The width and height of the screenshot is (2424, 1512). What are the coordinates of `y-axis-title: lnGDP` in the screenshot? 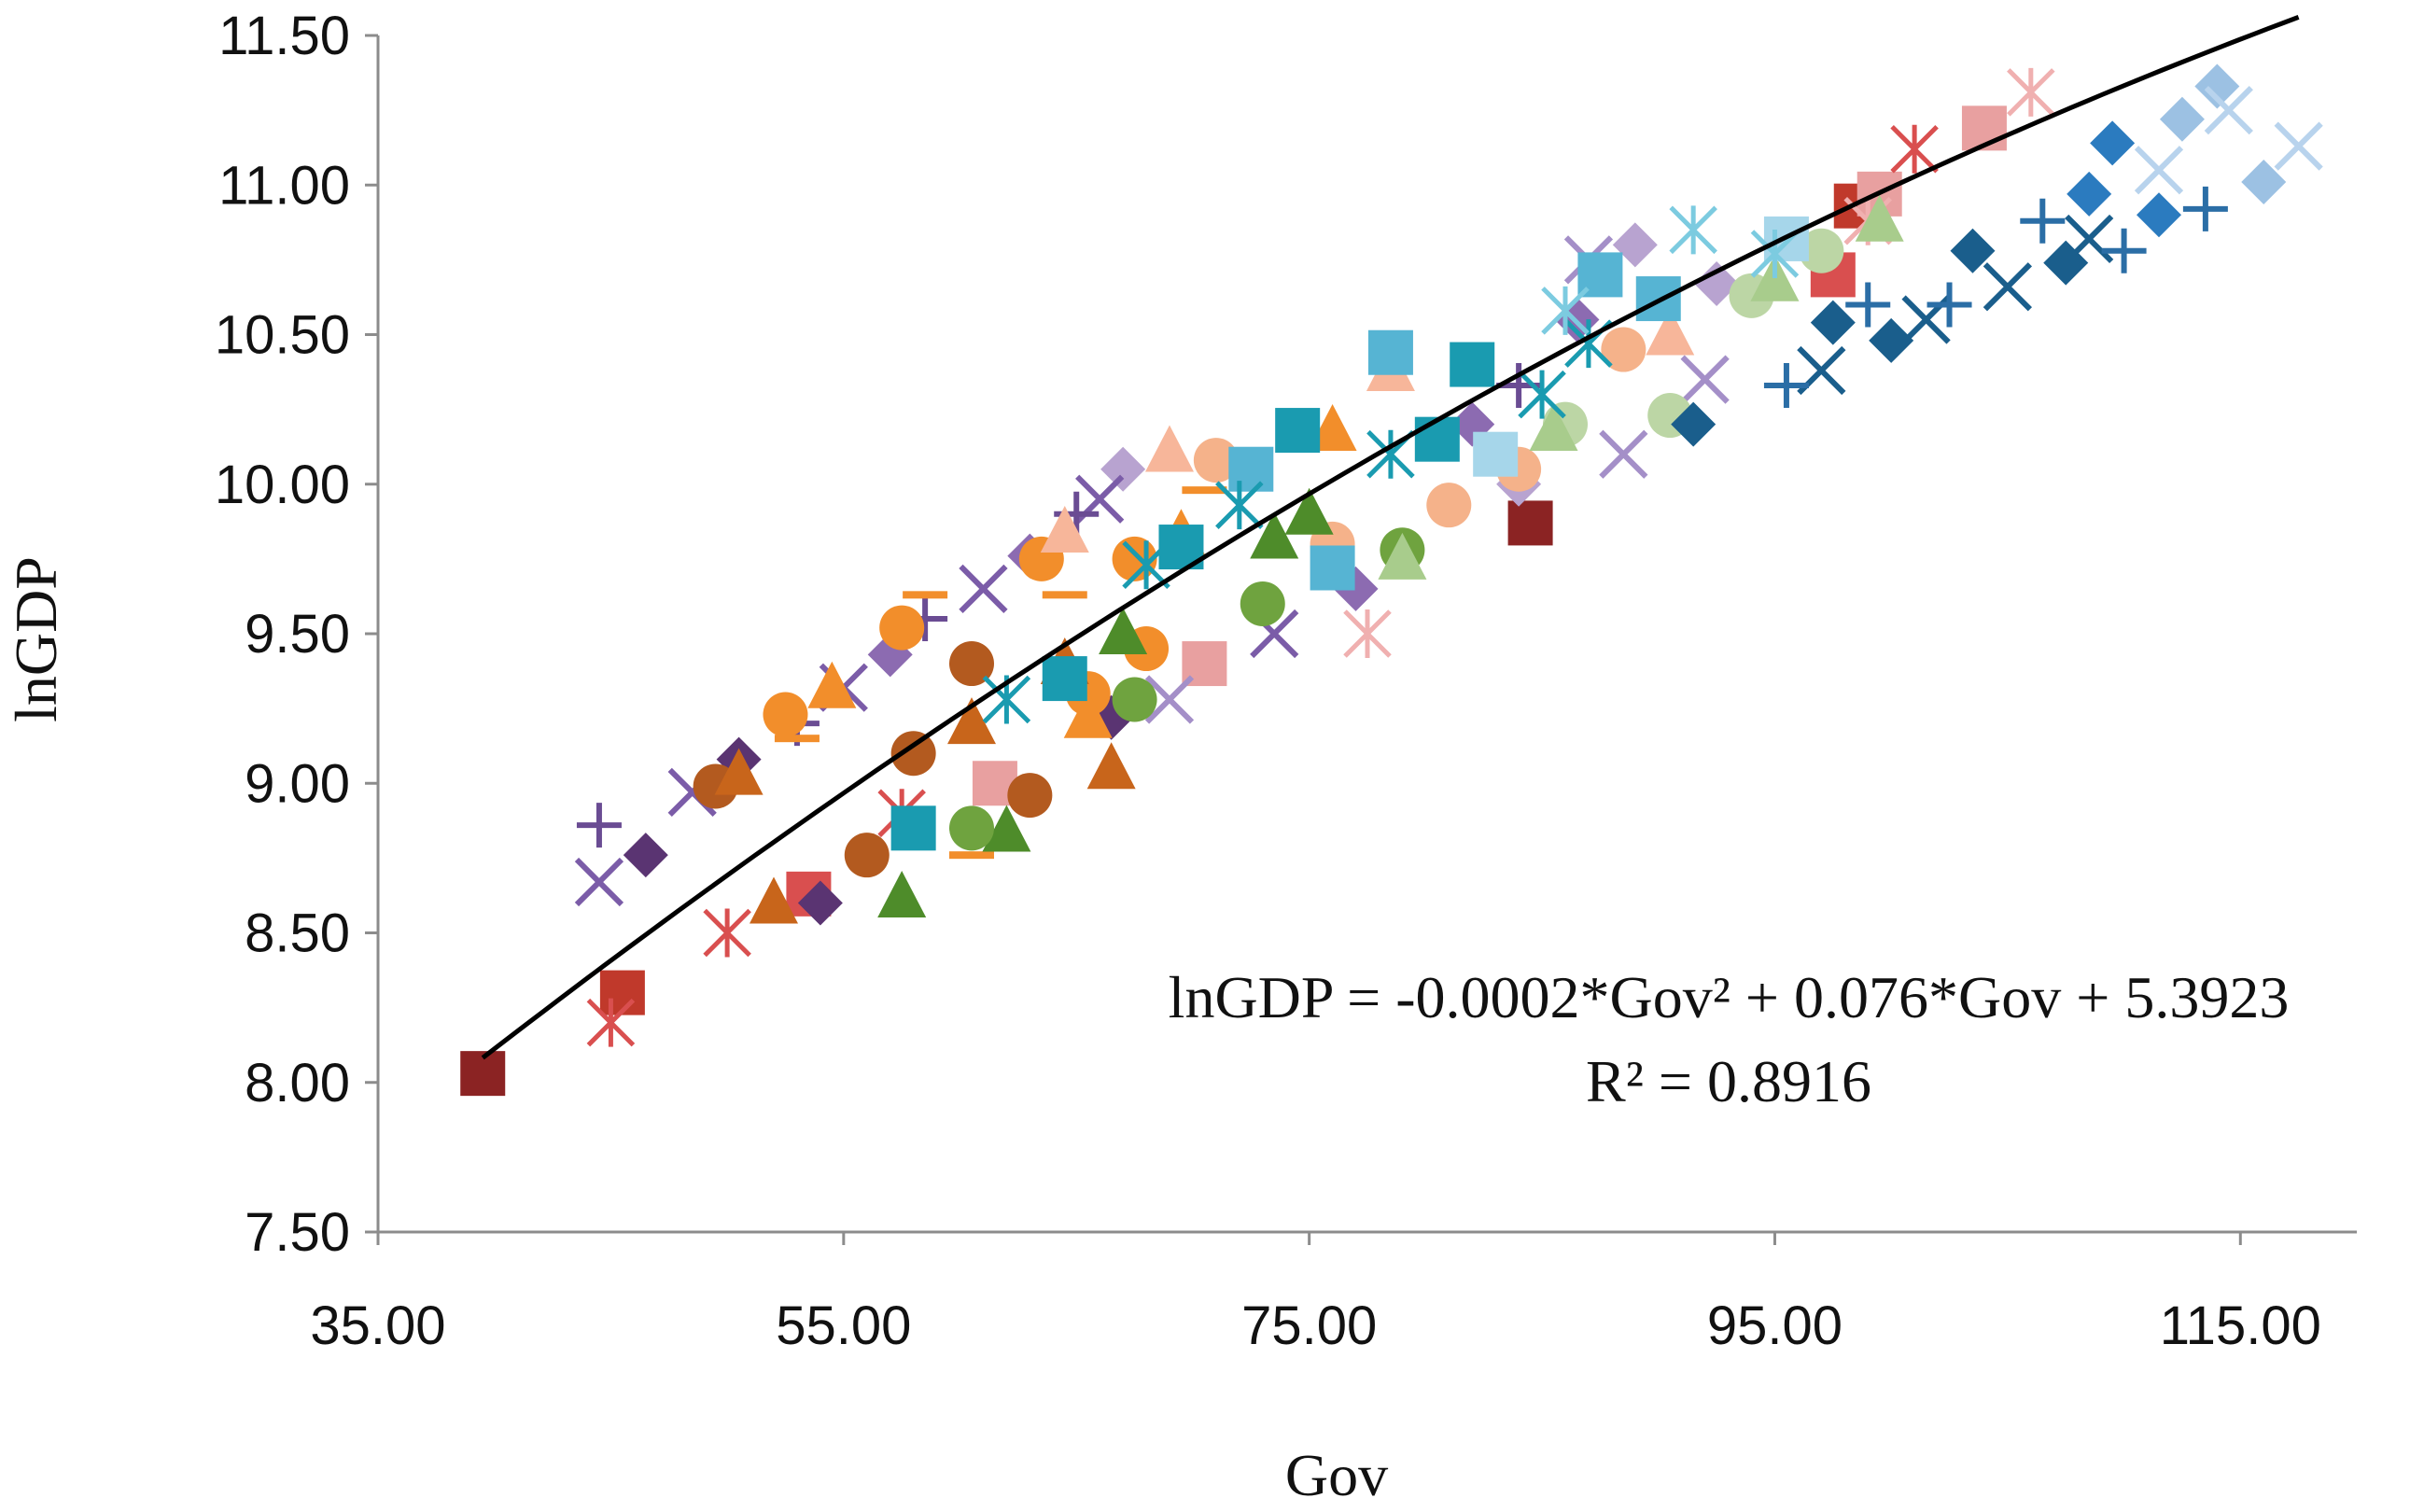 It's located at (36, 639).